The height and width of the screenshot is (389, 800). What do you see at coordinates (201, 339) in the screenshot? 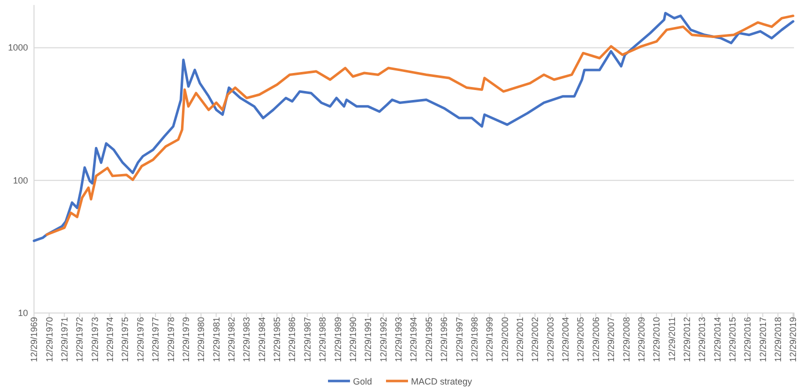
I see `x-tick-label: 12/29/1980` at bounding box center [201, 339].